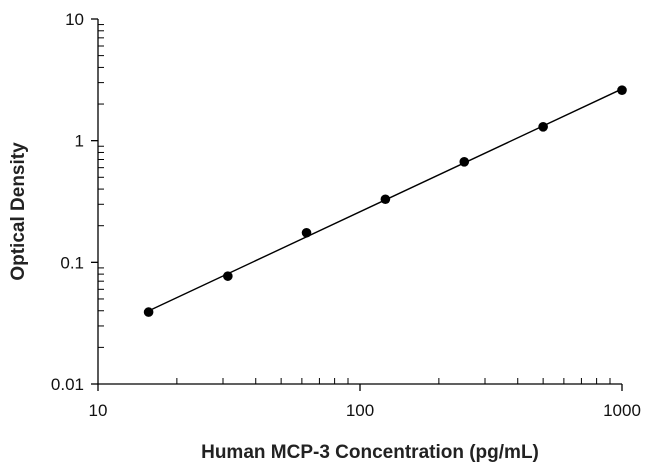 The width and height of the screenshot is (650, 475). I want to click on x-tick-label: 10, so click(98, 410).